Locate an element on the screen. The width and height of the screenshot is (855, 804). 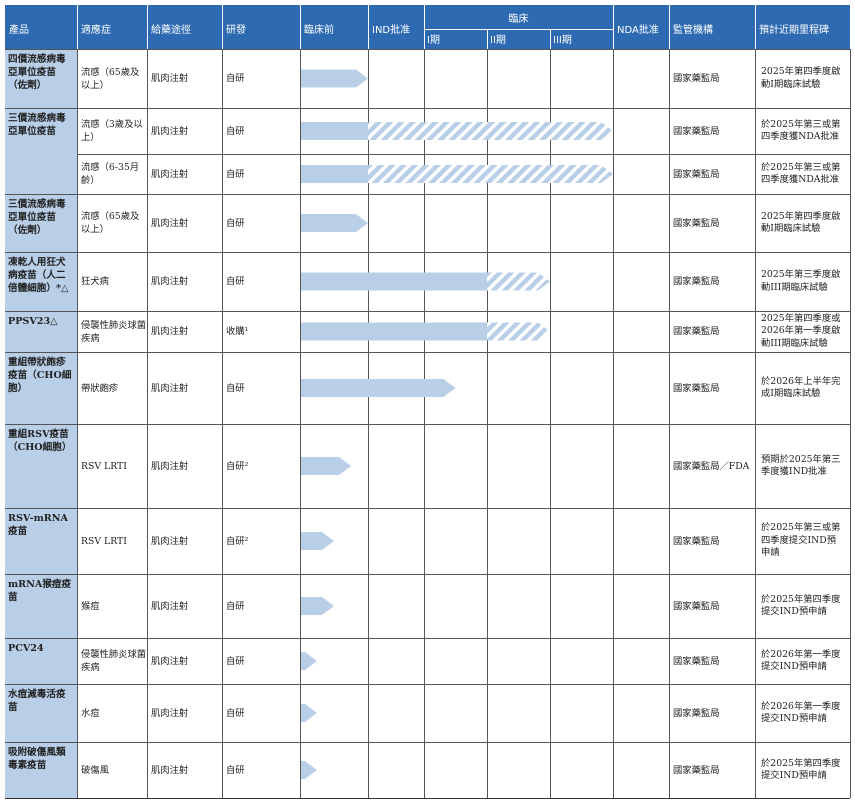
header-nda: NDA批准 is located at coordinates (641, 27).